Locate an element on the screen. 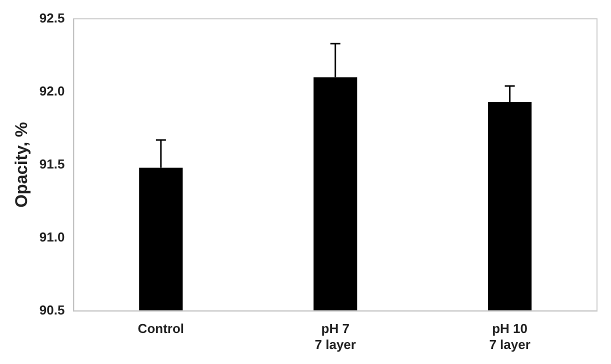 This screenshot has width=611, height=364. y-tick-label: 92.5 is located at coordinates (52, 18).